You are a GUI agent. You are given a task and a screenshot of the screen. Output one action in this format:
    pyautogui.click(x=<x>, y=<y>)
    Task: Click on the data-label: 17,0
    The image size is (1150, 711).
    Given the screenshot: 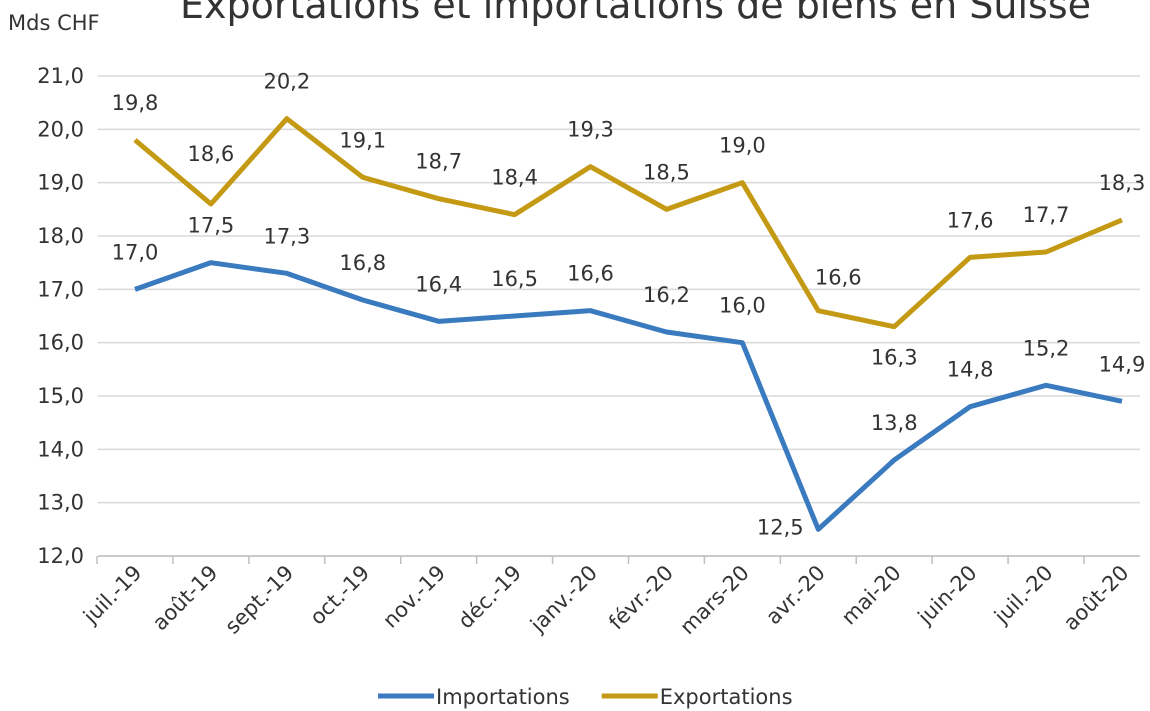 What is the action you would take?
    pyautogui.click(x=135, y=252)
    